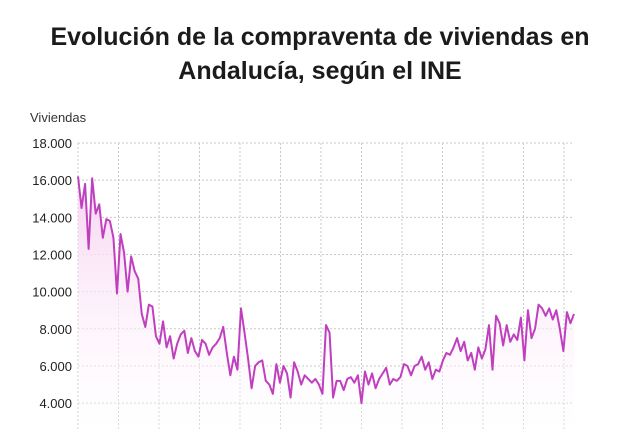 Image resolution: width=640 pixels, height=431 pixels. I want to click on y-axis-label: Viviendas, so click(58, 117).